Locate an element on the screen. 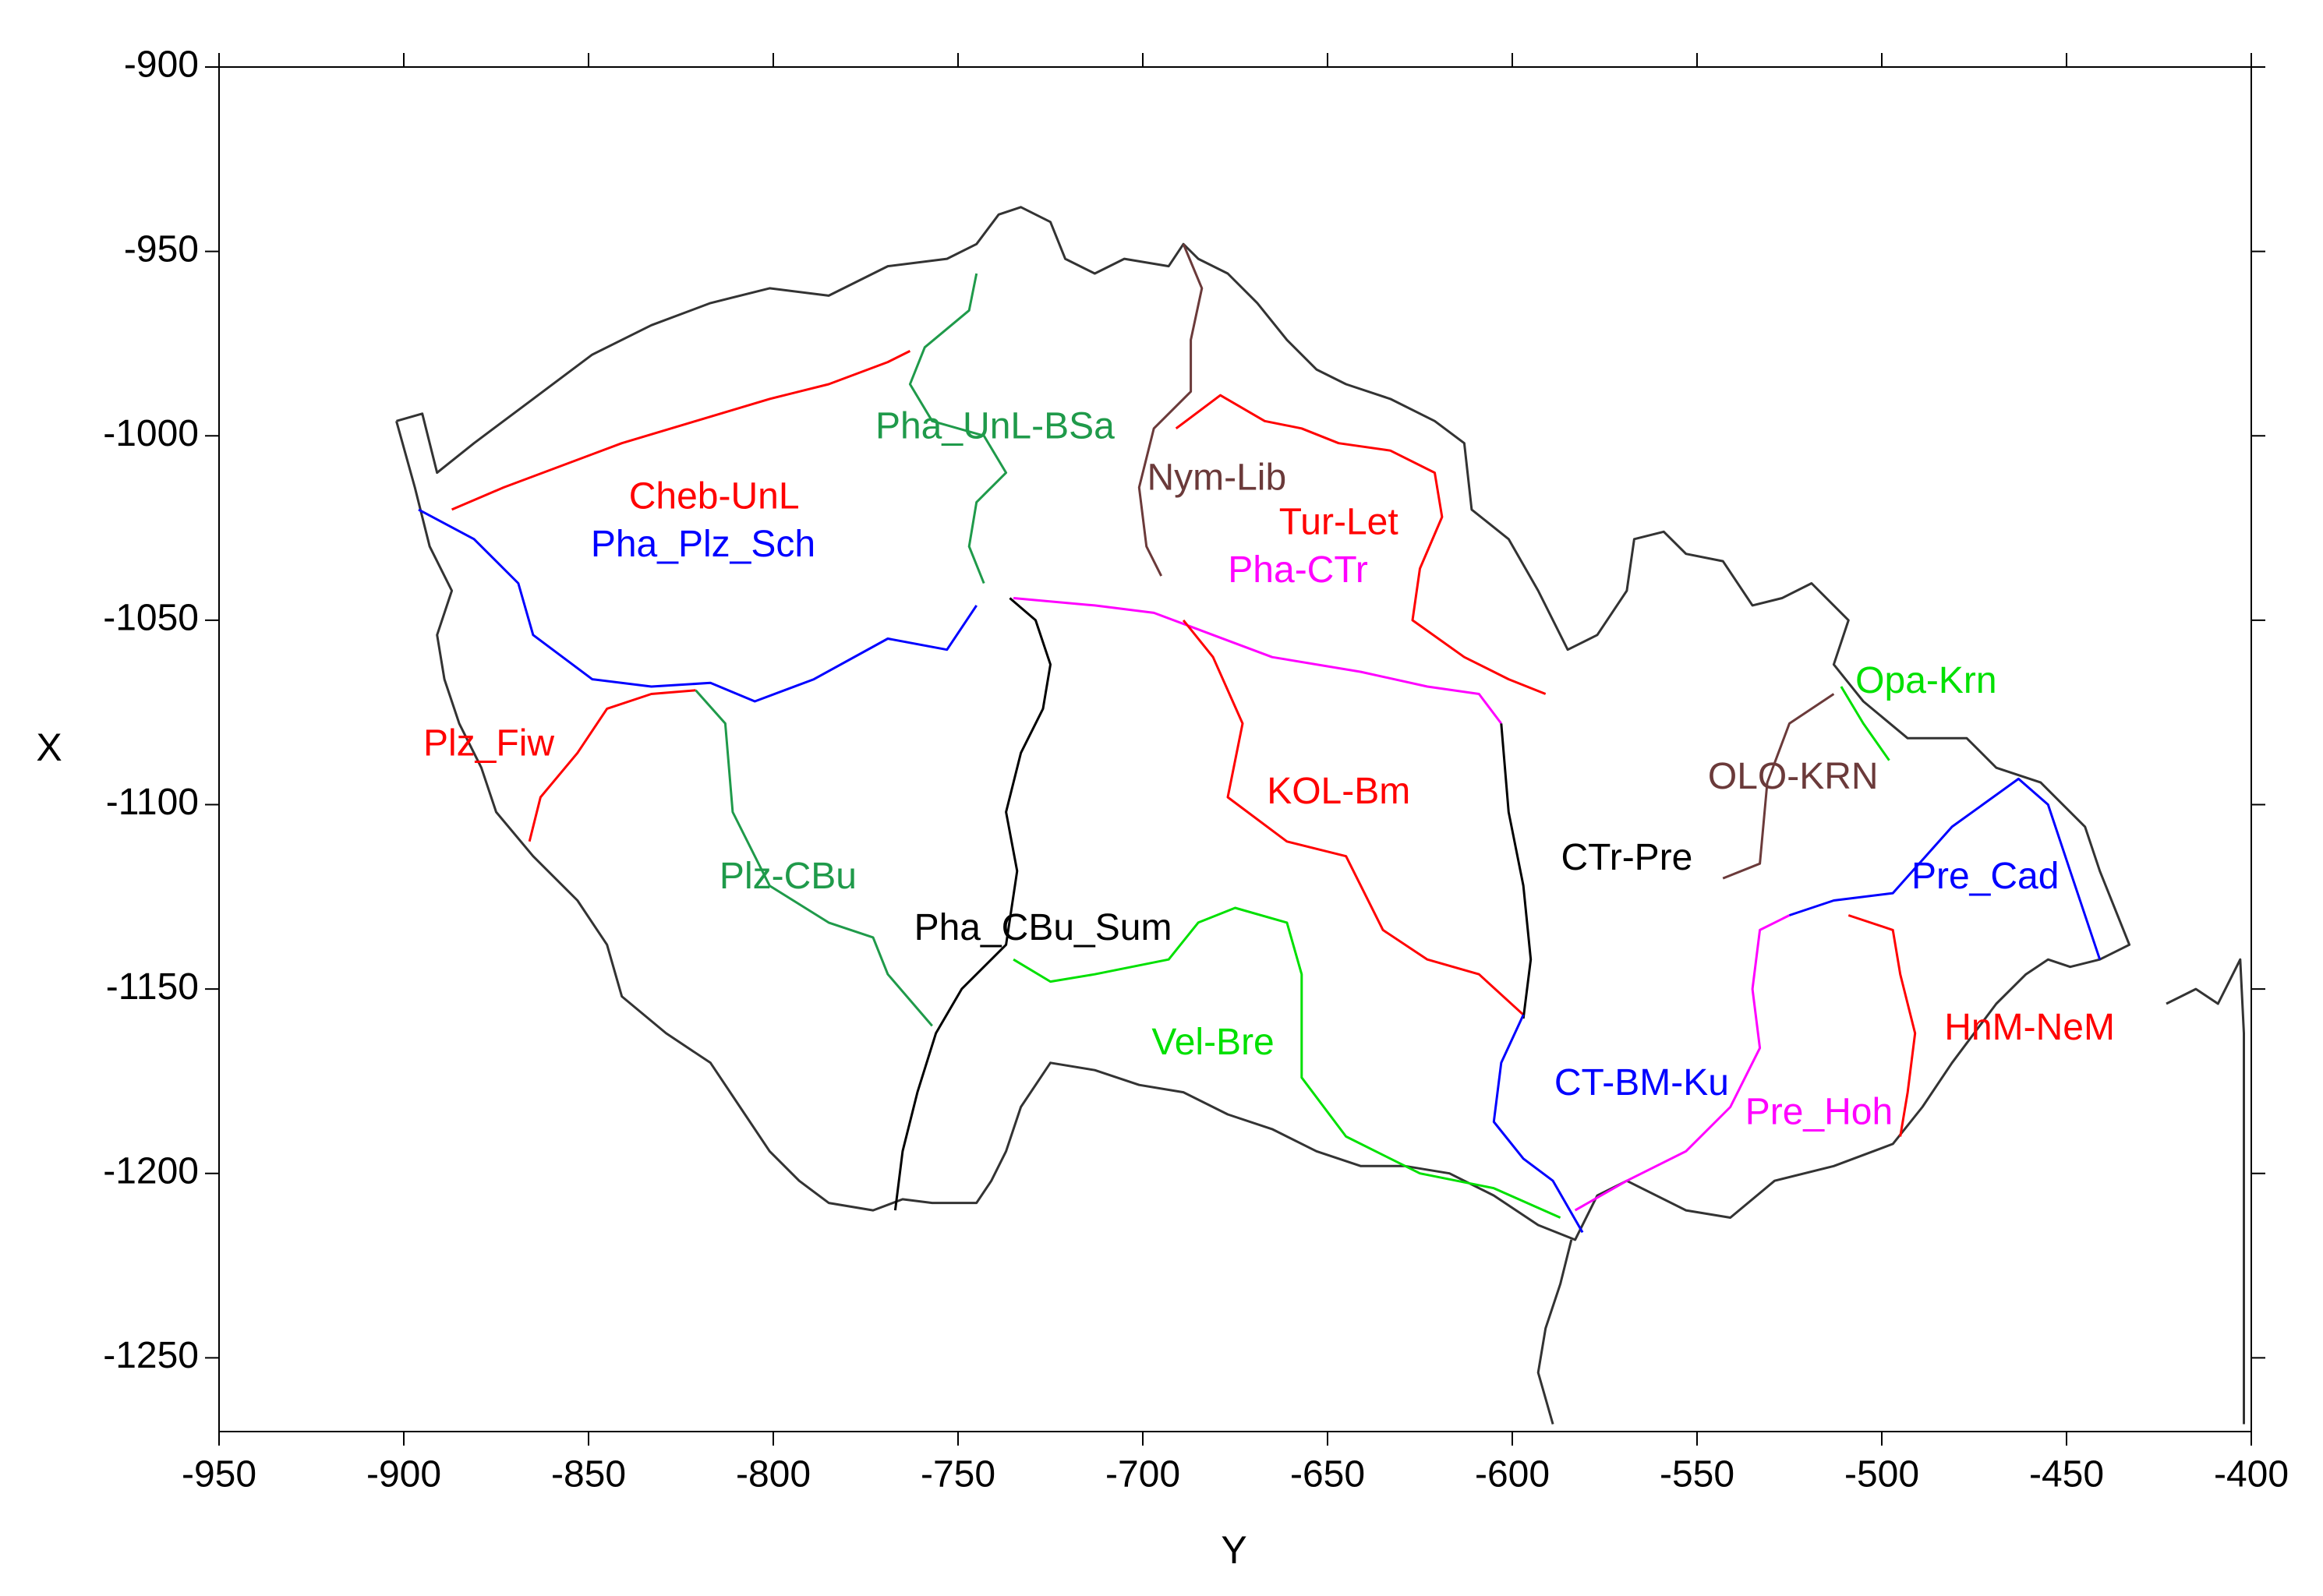 This screenshot has width=2323, height=1596. x-axis-title: Y is located at coordinates (1233, 1550).